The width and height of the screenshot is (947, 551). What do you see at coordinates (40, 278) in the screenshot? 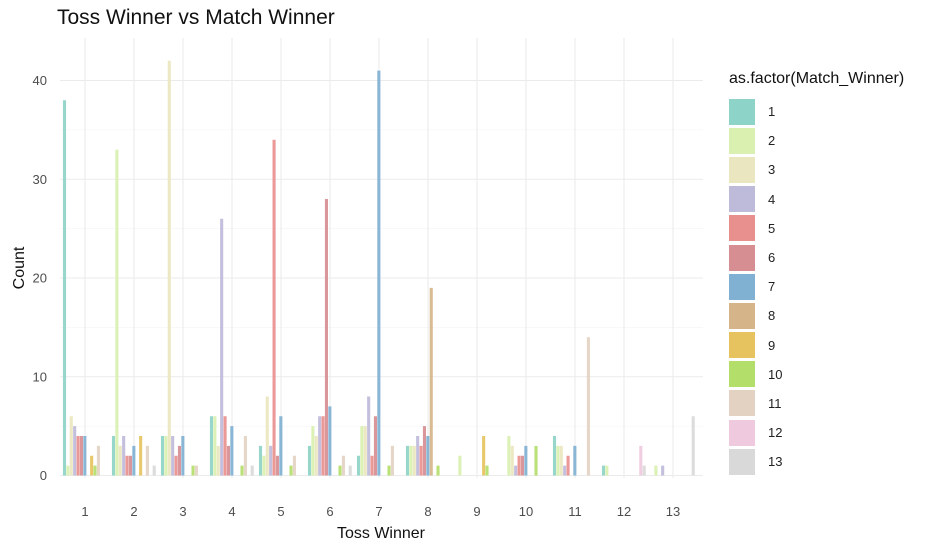
I see `y-tick-label: 20` at bounding box center [40, 278].